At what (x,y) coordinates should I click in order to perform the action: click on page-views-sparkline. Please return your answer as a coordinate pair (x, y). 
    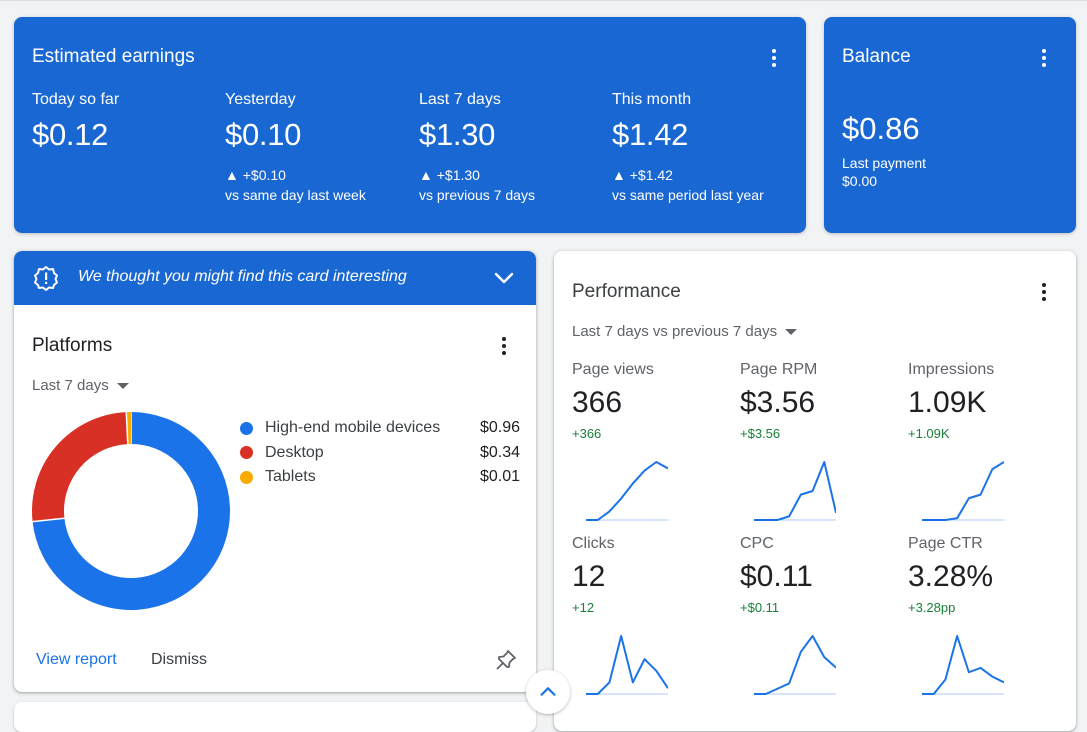
    Looking at the image, I should click on (620, 491).